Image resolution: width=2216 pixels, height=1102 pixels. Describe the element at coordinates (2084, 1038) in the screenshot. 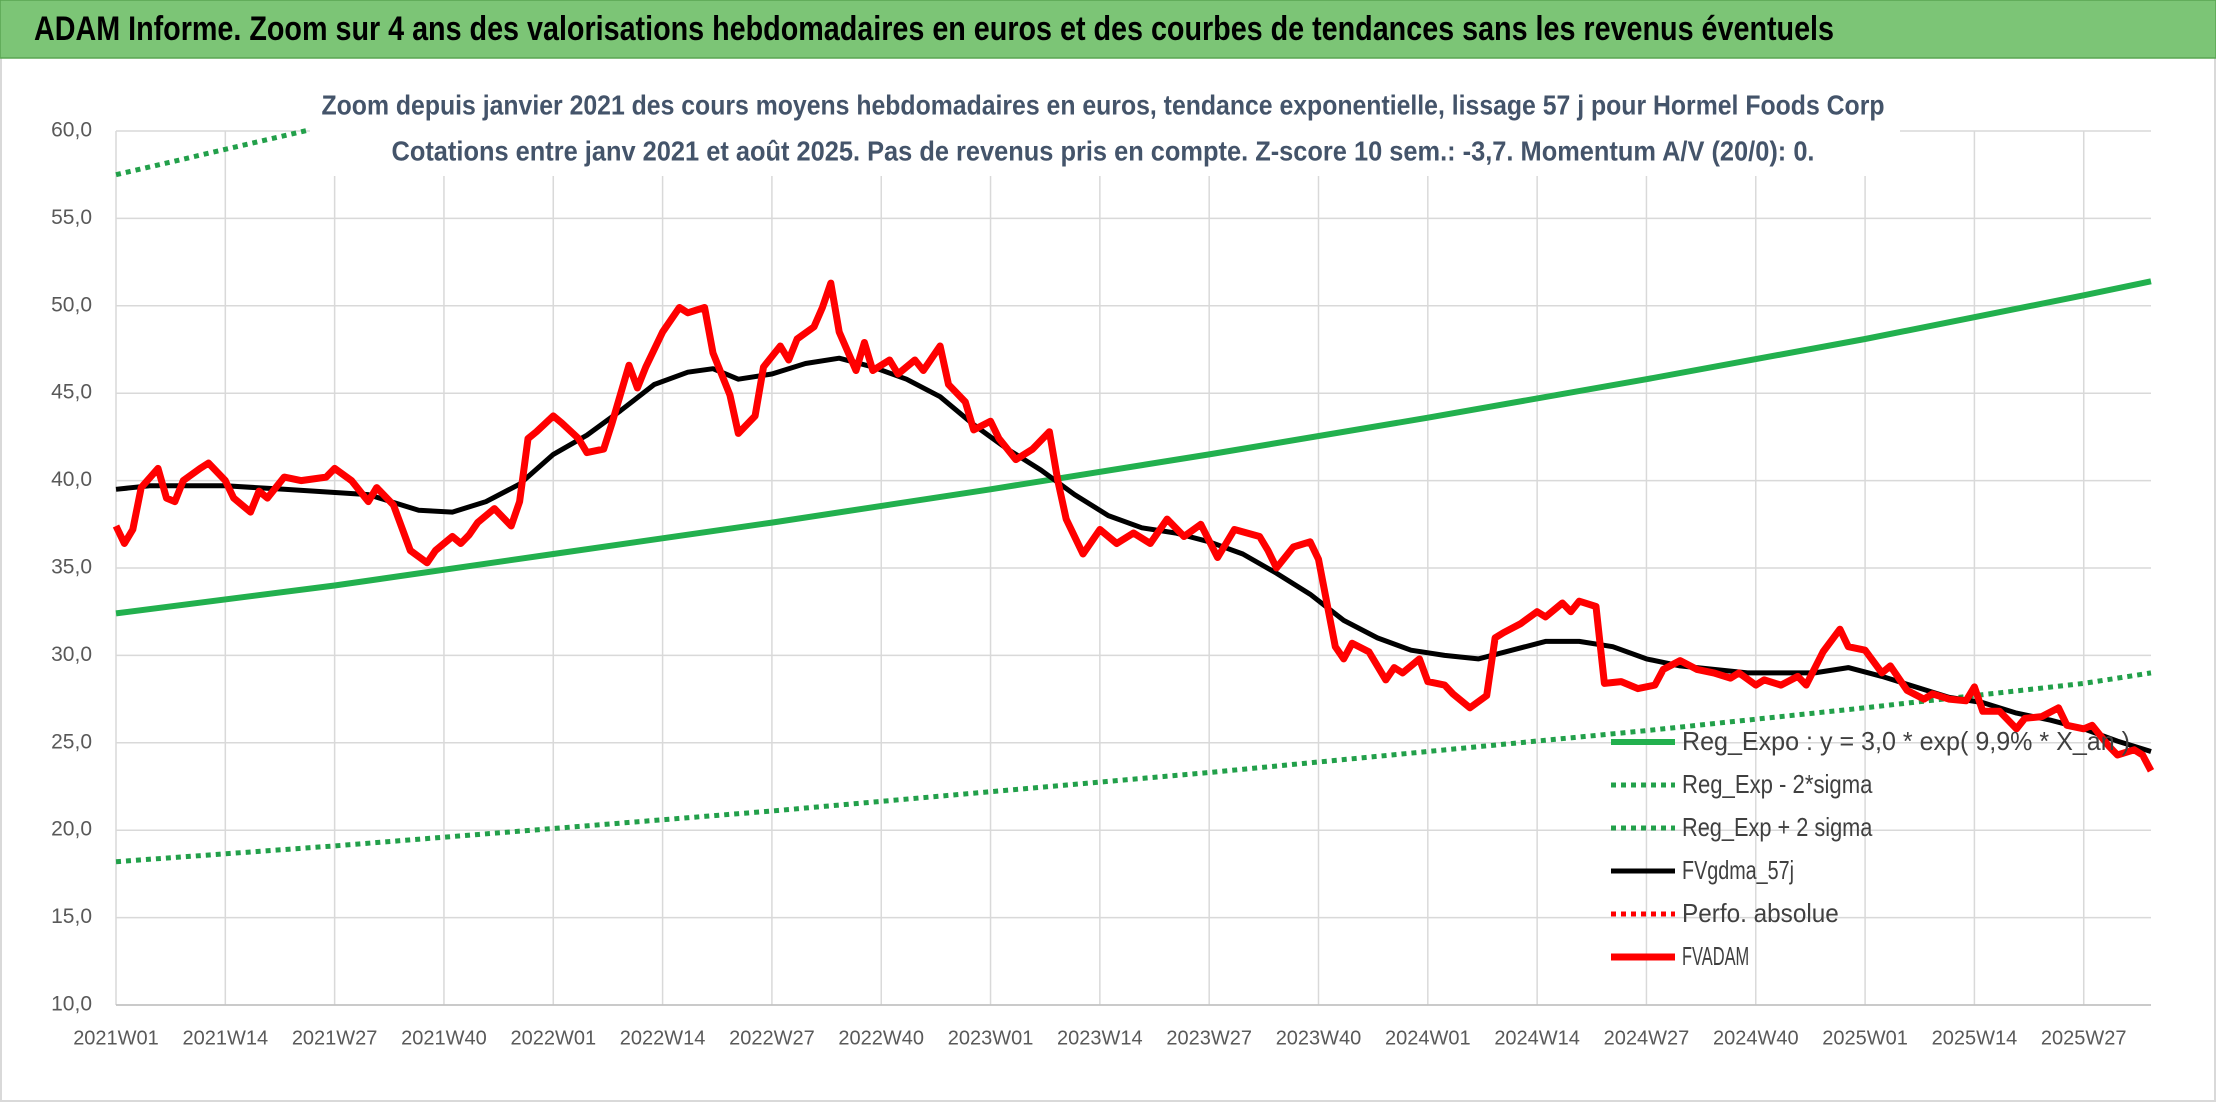

I see `x-tick-label: 2025W27` at that location.